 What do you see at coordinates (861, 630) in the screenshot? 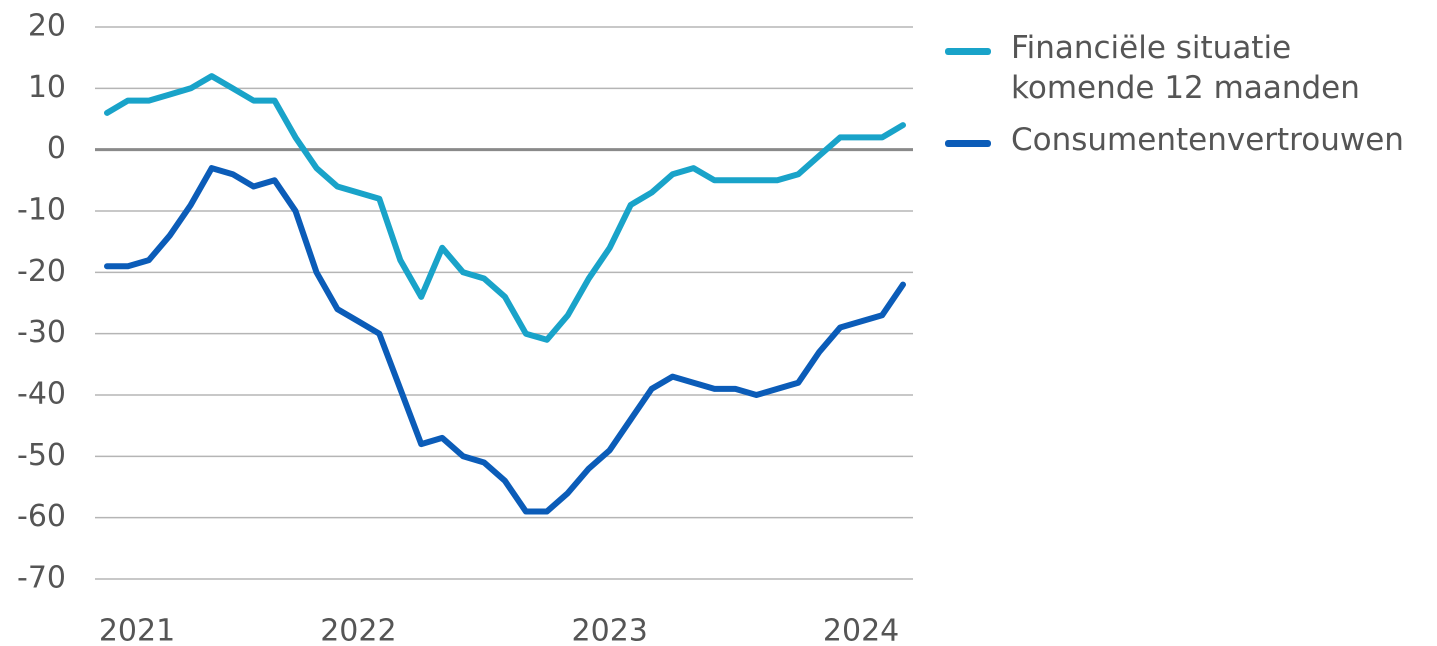
I see `x-tick-label: 2024` at bounding box center [861, 630].